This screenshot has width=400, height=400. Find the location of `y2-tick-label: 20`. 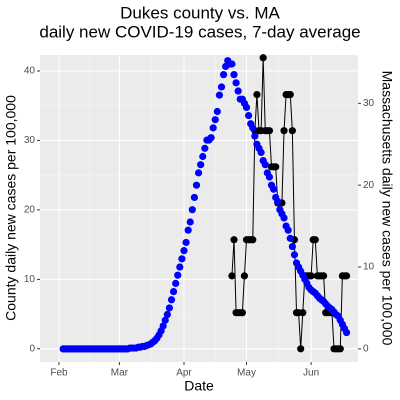

y2-tick-label: 20 is located at coordinates (369, 185).